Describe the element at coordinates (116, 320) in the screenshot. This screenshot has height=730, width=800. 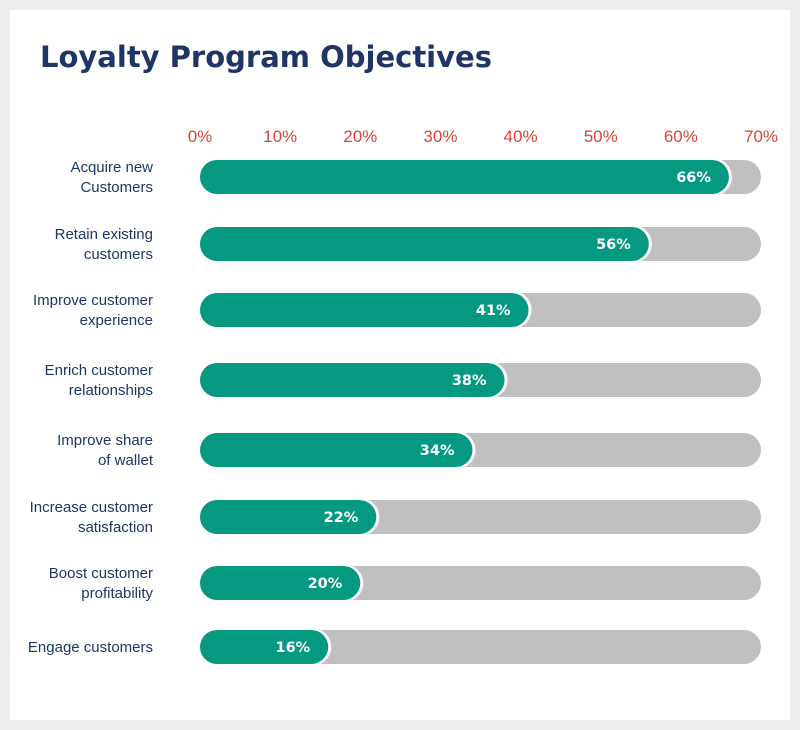
I see `category-label-line: experience` at that location.